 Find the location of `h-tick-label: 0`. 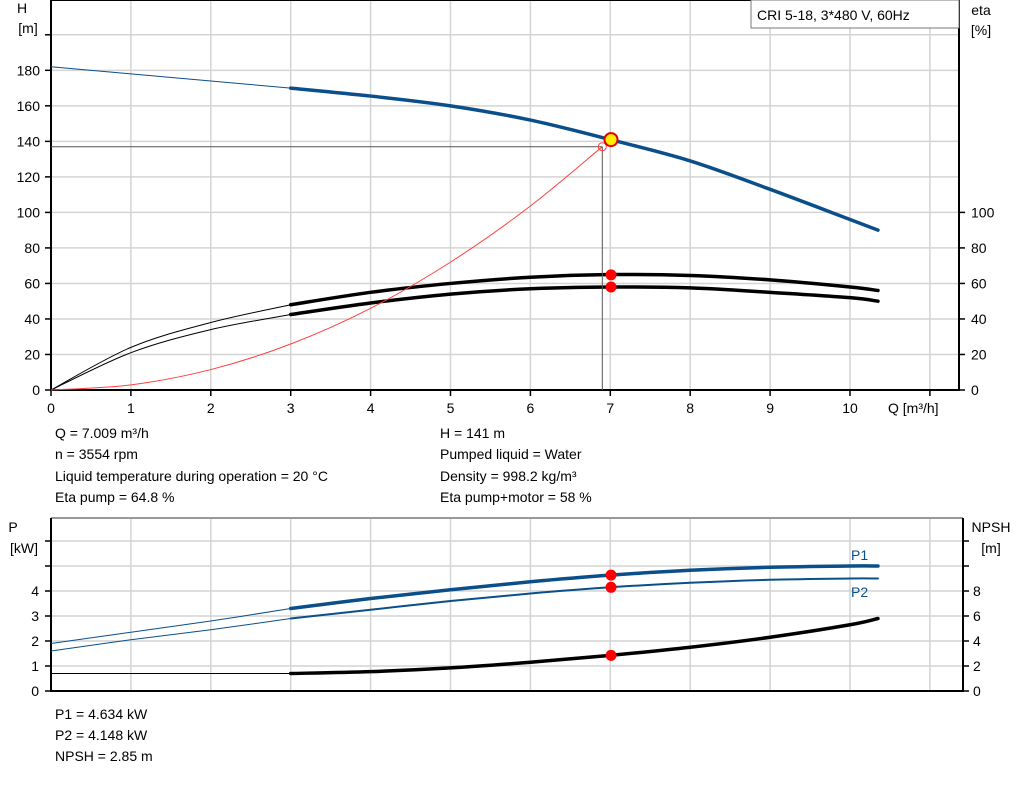

h-tick-label: 0 is located at coordinates (36, 390).